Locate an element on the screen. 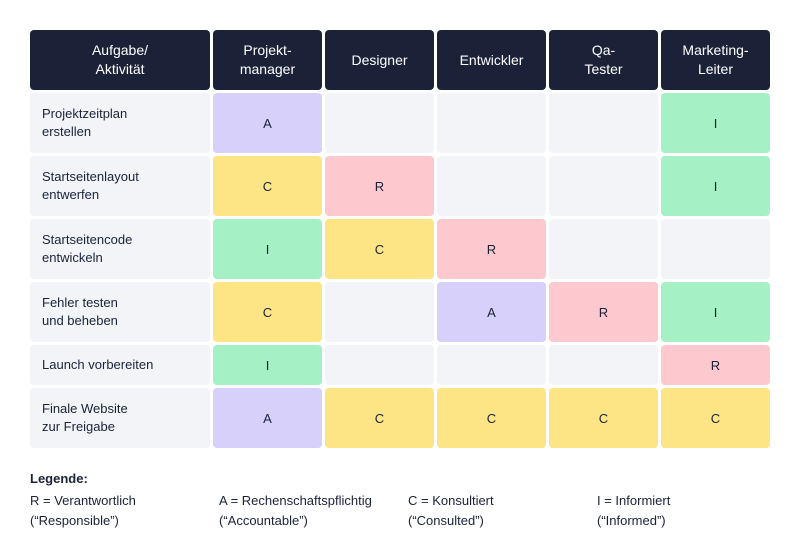 The height and width of the screenshot is (560, 800). header-marketing-leiter: Marketing- Leiter is located at coordinates (715, 60).